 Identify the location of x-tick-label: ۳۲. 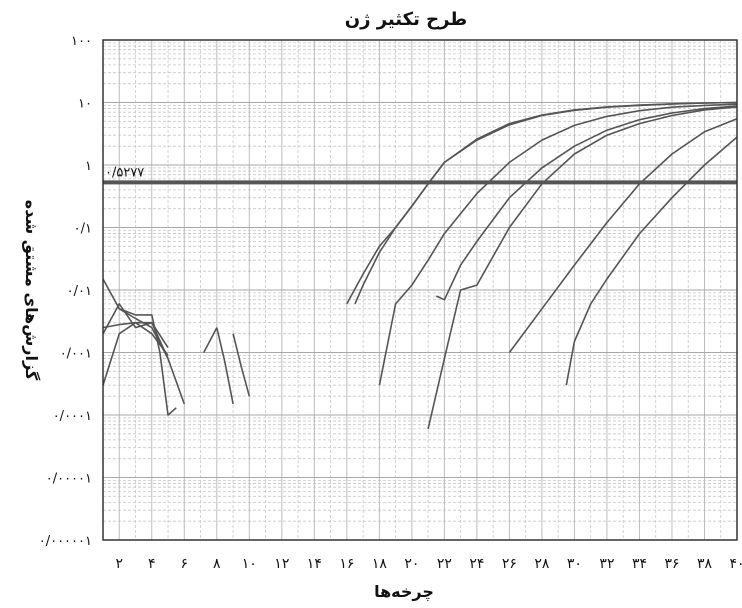
(606, 564).